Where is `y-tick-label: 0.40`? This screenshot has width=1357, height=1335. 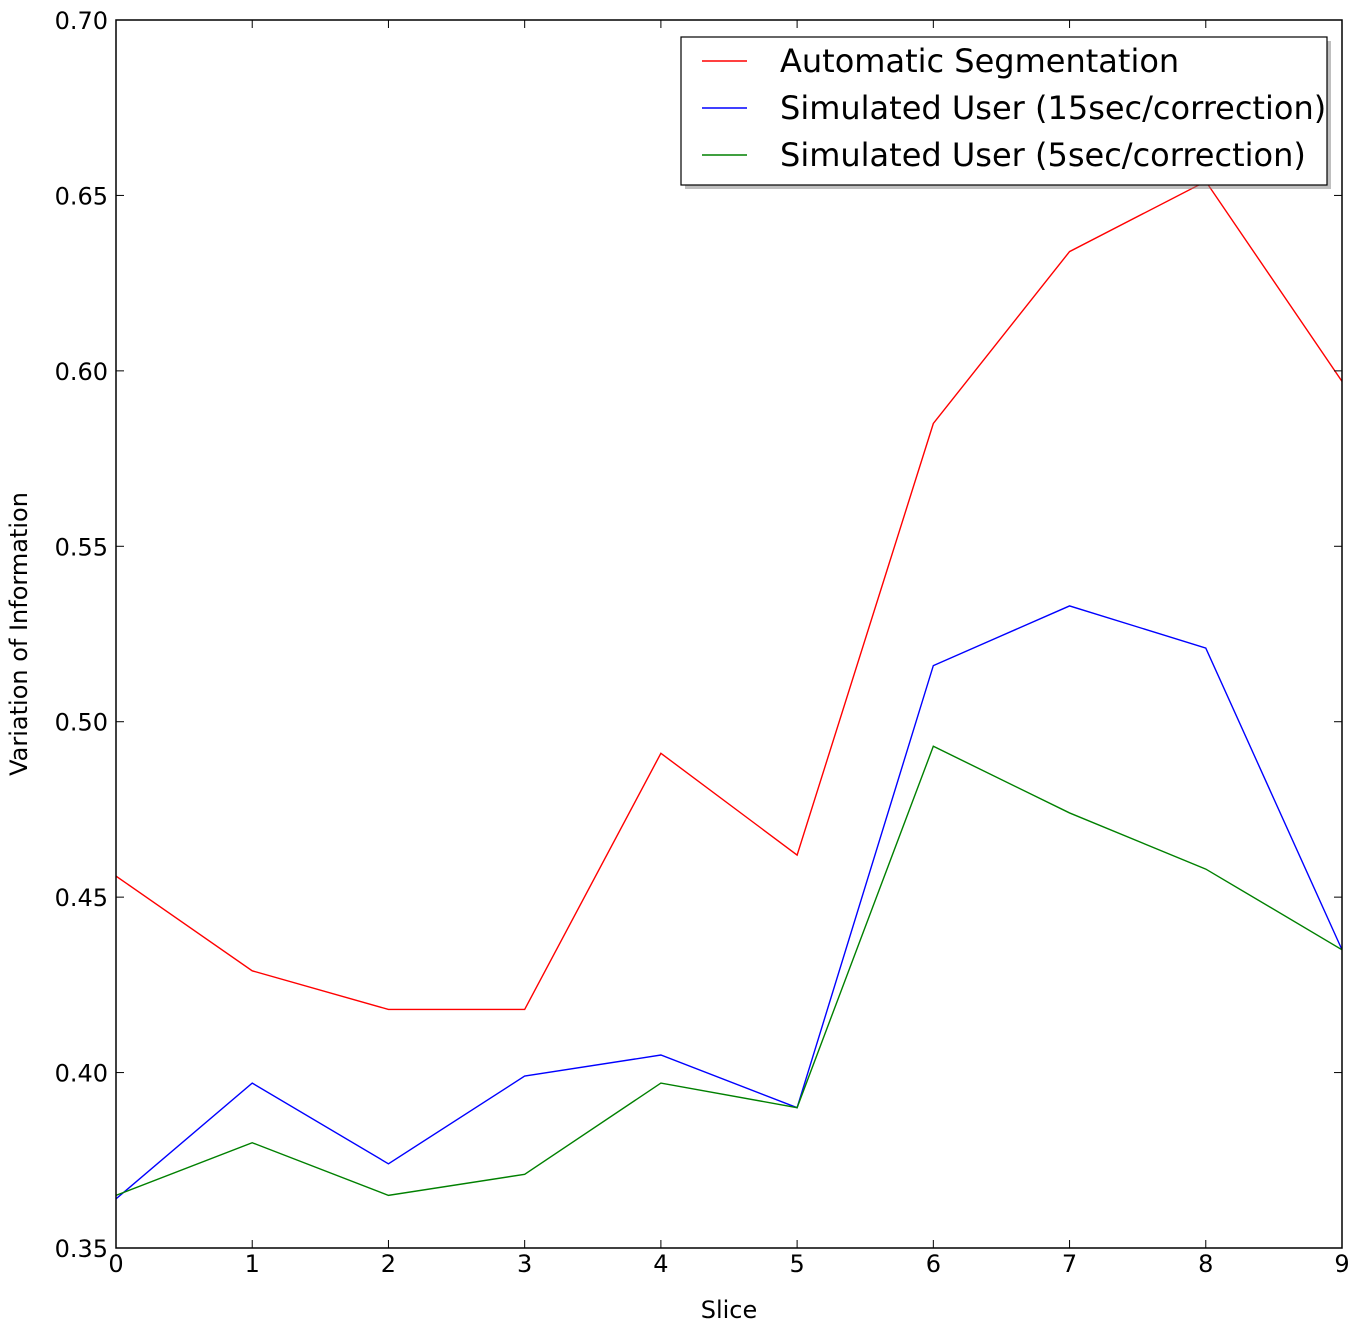
y-tick-label: 0.40 is located at coordinates (81, 1074).